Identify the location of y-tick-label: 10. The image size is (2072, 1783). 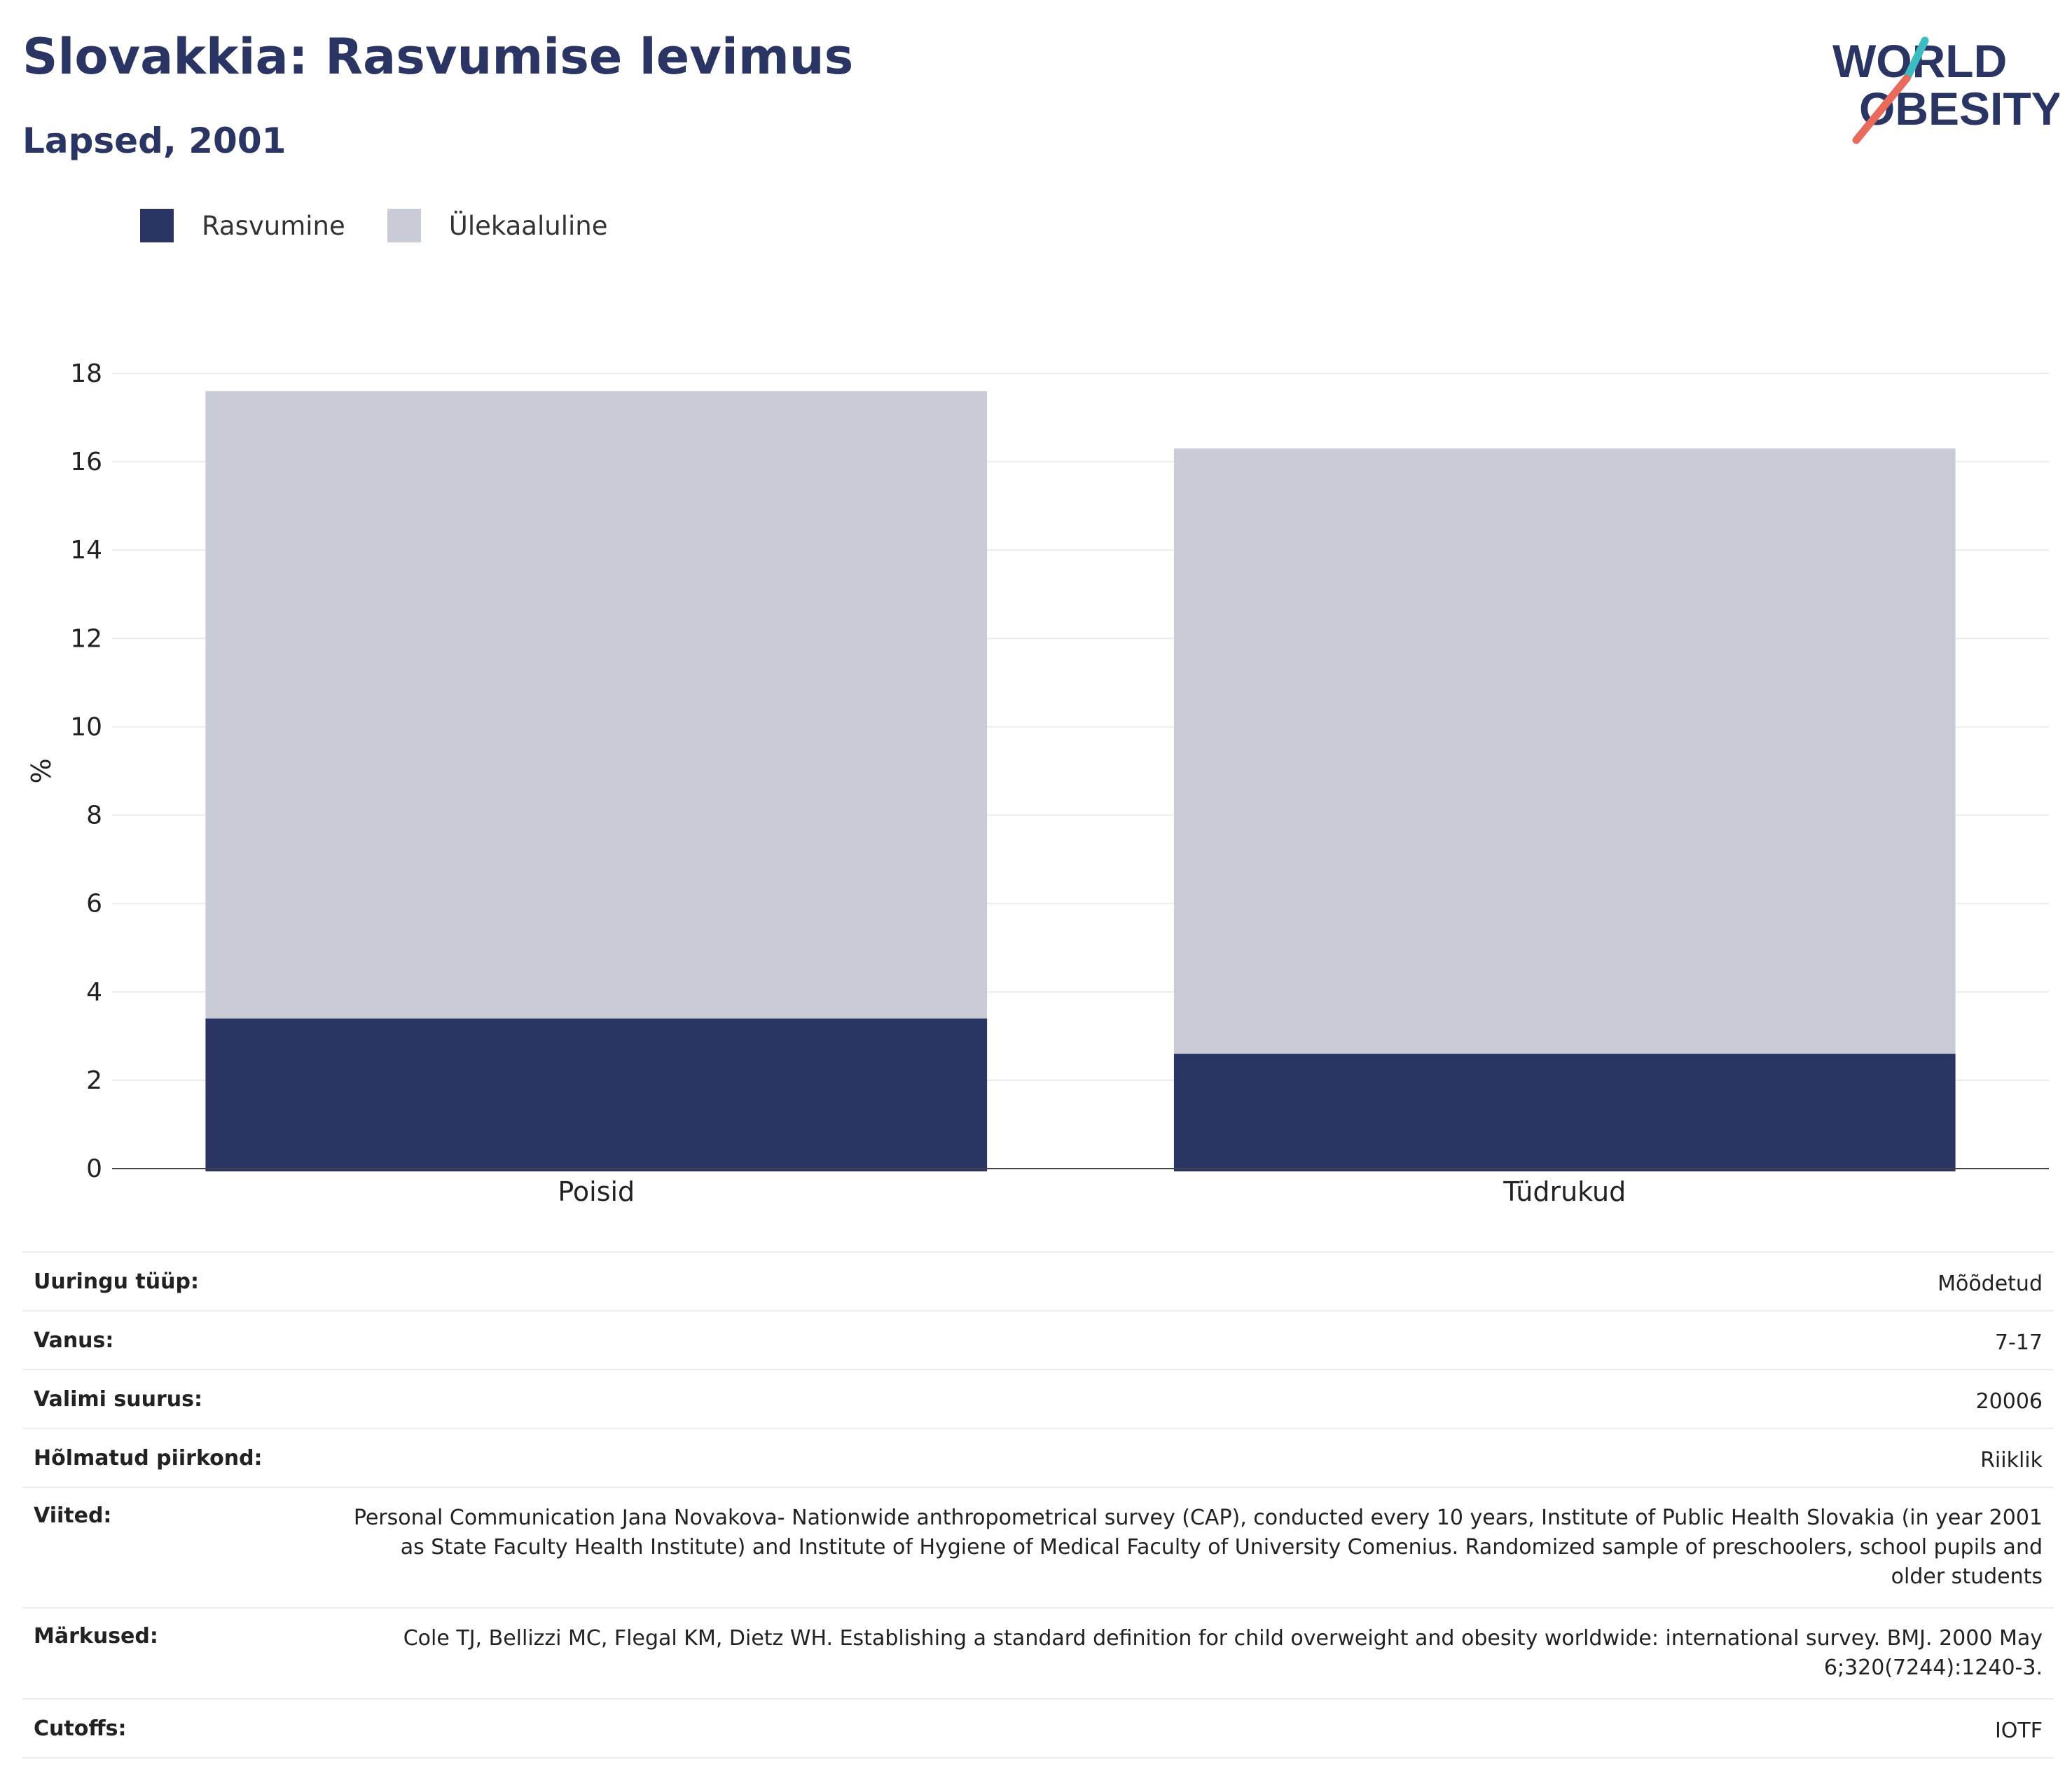
(86, 726).